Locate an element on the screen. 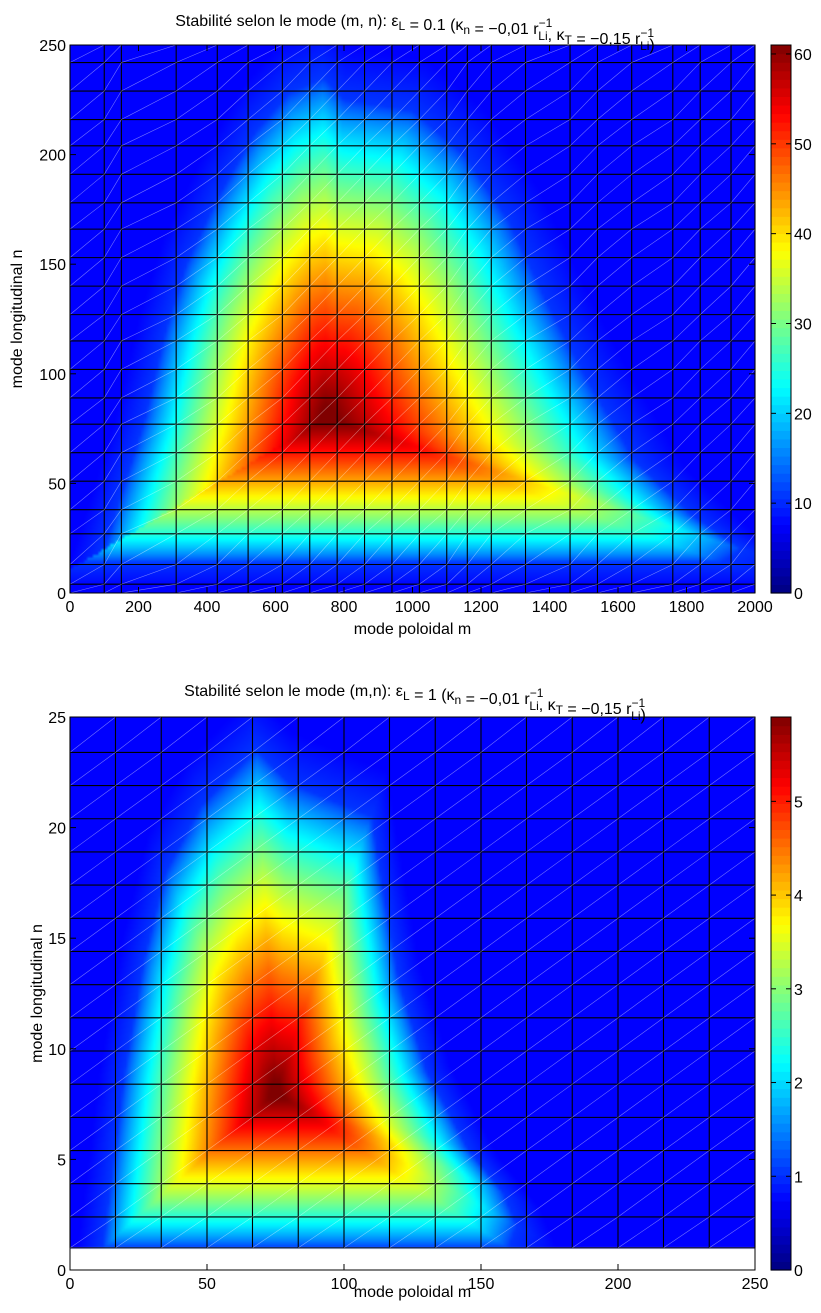 This screenshot has height=1313, width=821. colorbar-tick-label: 20 is located at coordinates (803, 414).